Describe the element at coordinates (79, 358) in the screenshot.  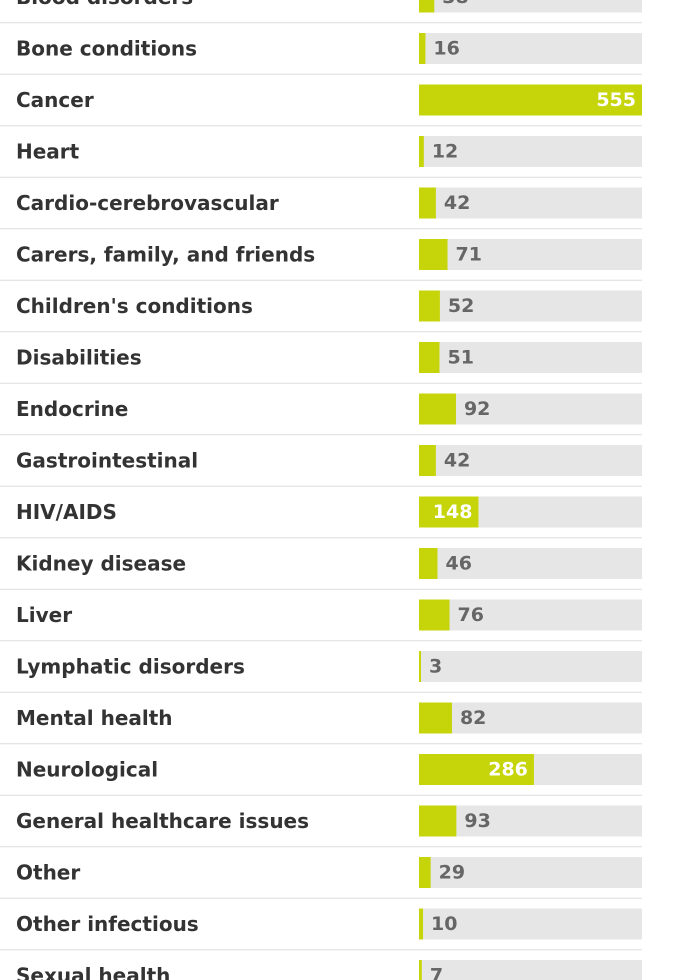
I see `category-label: Disabilities` at that location.